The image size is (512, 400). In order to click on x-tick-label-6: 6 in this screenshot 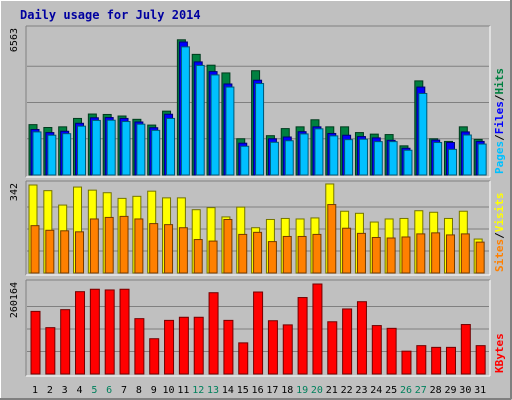, I will do `click(109, 390)`.